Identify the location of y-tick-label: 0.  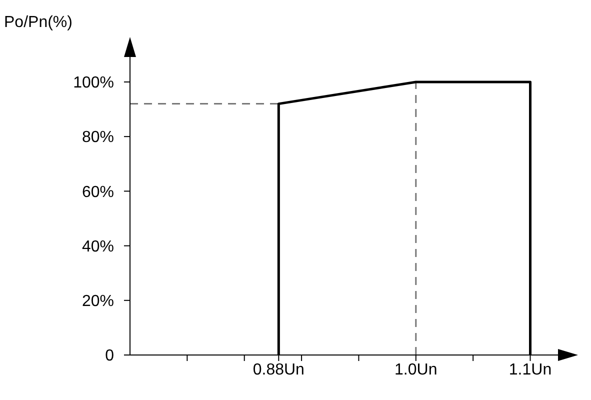
(109, 356).